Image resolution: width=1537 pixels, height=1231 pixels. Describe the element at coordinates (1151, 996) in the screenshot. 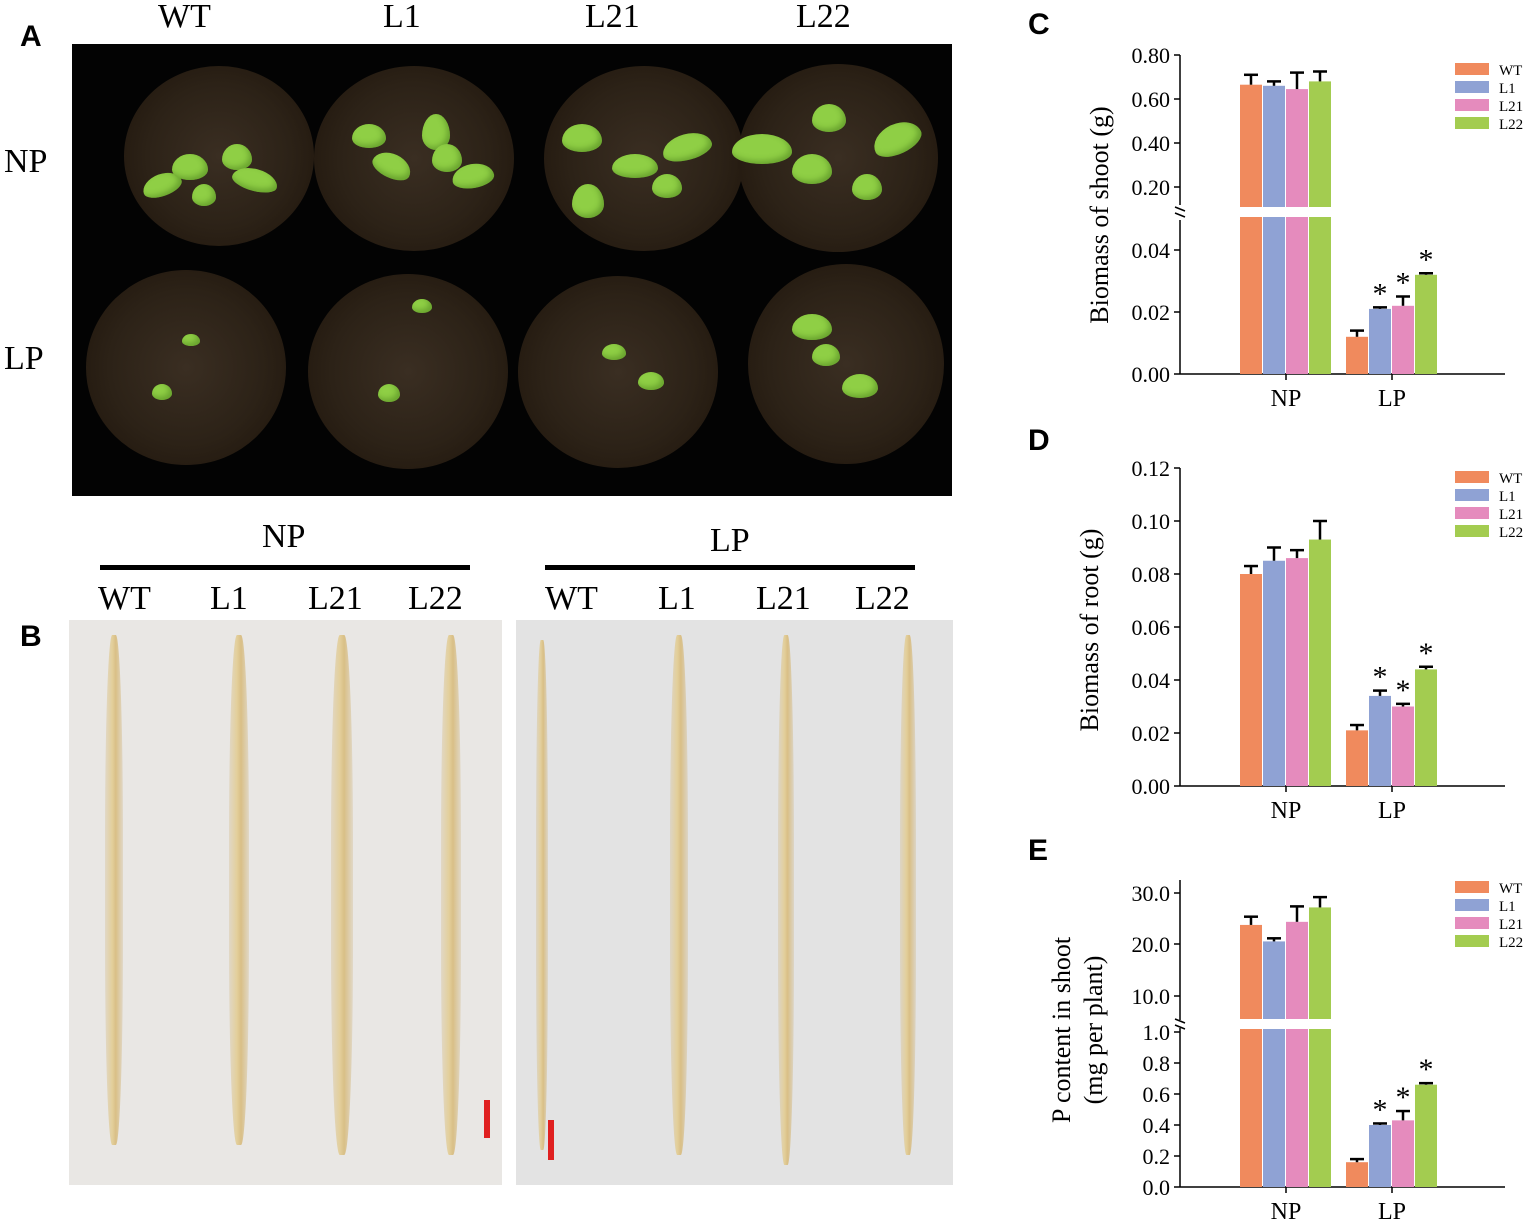

I see `y-tick-label-2: 10.0` at that location.